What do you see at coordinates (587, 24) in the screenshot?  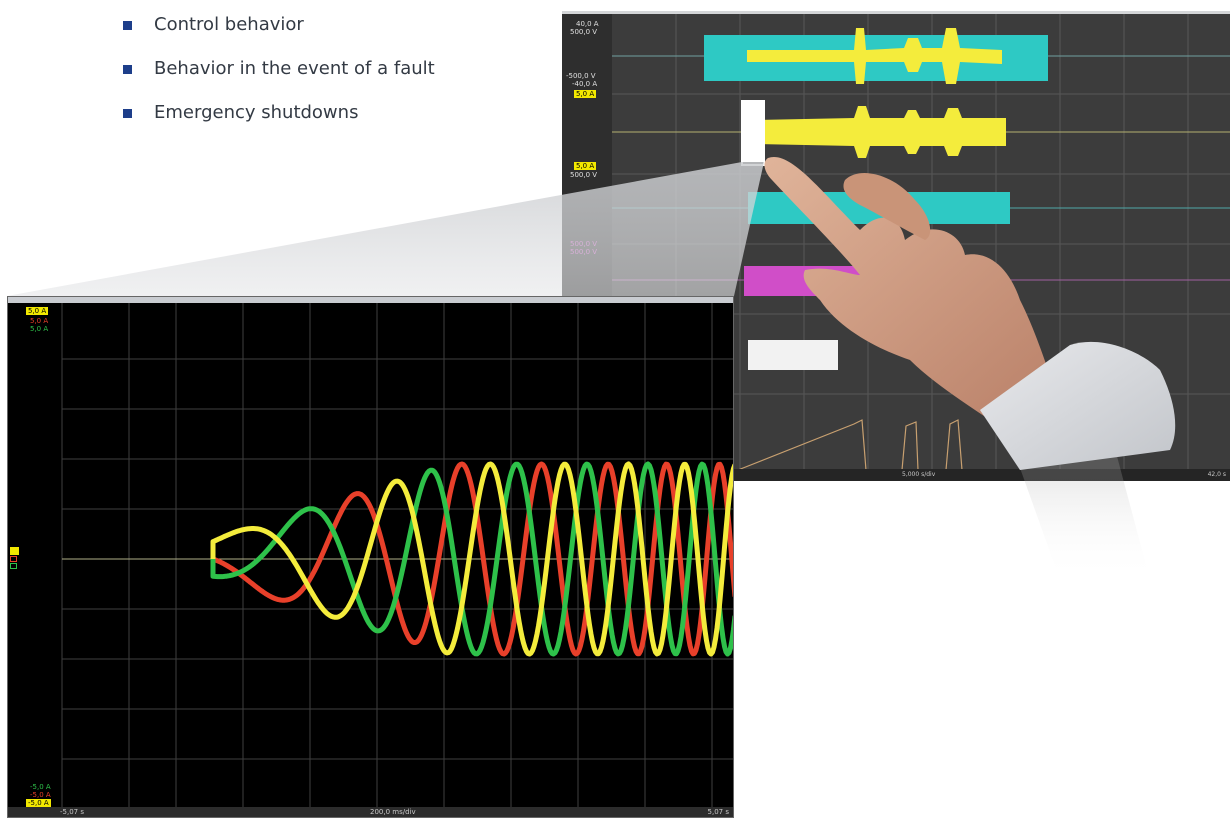 I see `channel-scale-label: 40,0 A` at bounding box center [587, 24].